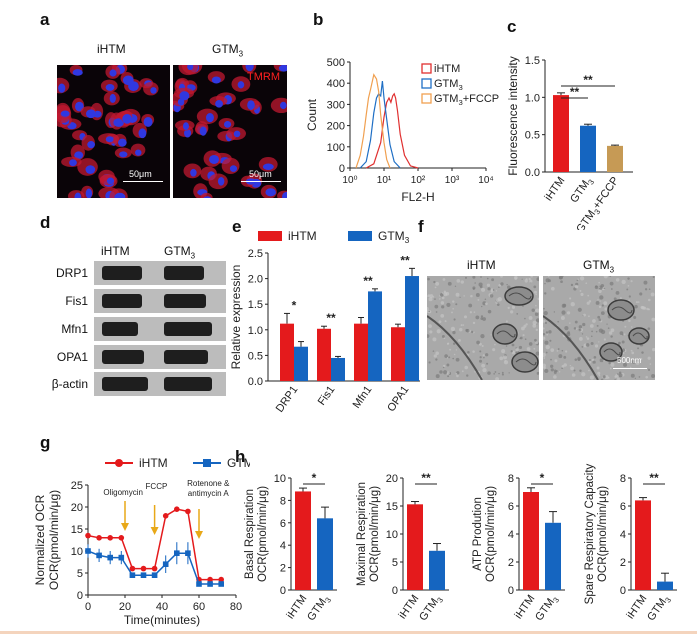  I want to click on y-tick-label: 300, so click(336, 105).